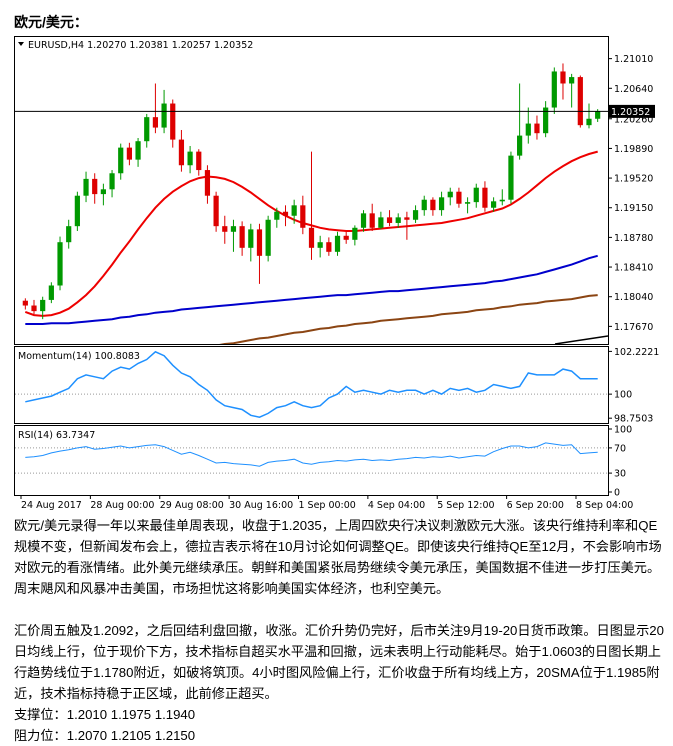 Image resolution: width=673 pixels, height=746 pixels. What do you see at coordinates (604, 505) in the screenshot?
I see `time-label: 8 Sep 04:00` at bounding box center [604, 505].